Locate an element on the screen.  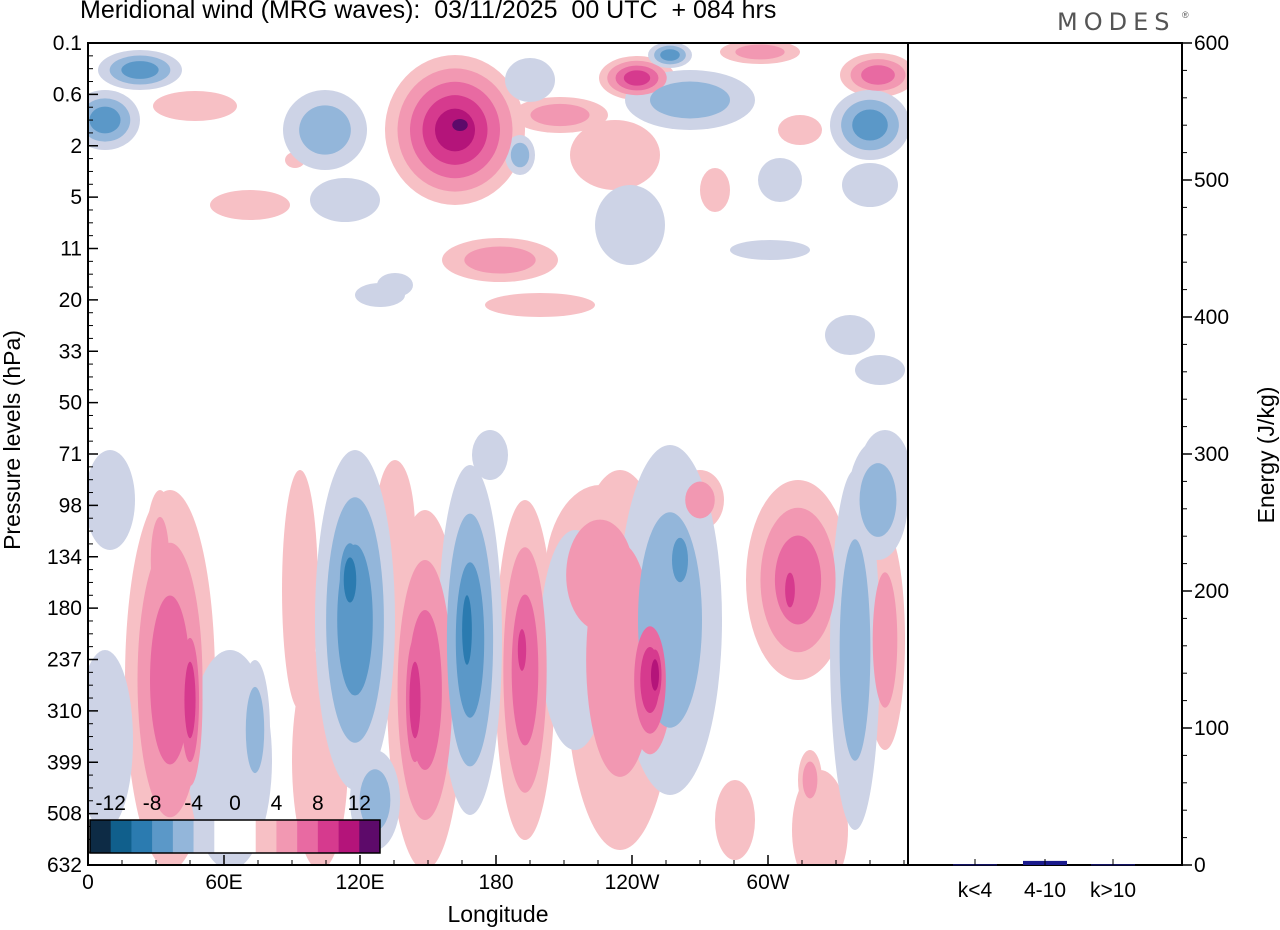
energy-tick-label: 0 is located at coordinates (1200, 865).